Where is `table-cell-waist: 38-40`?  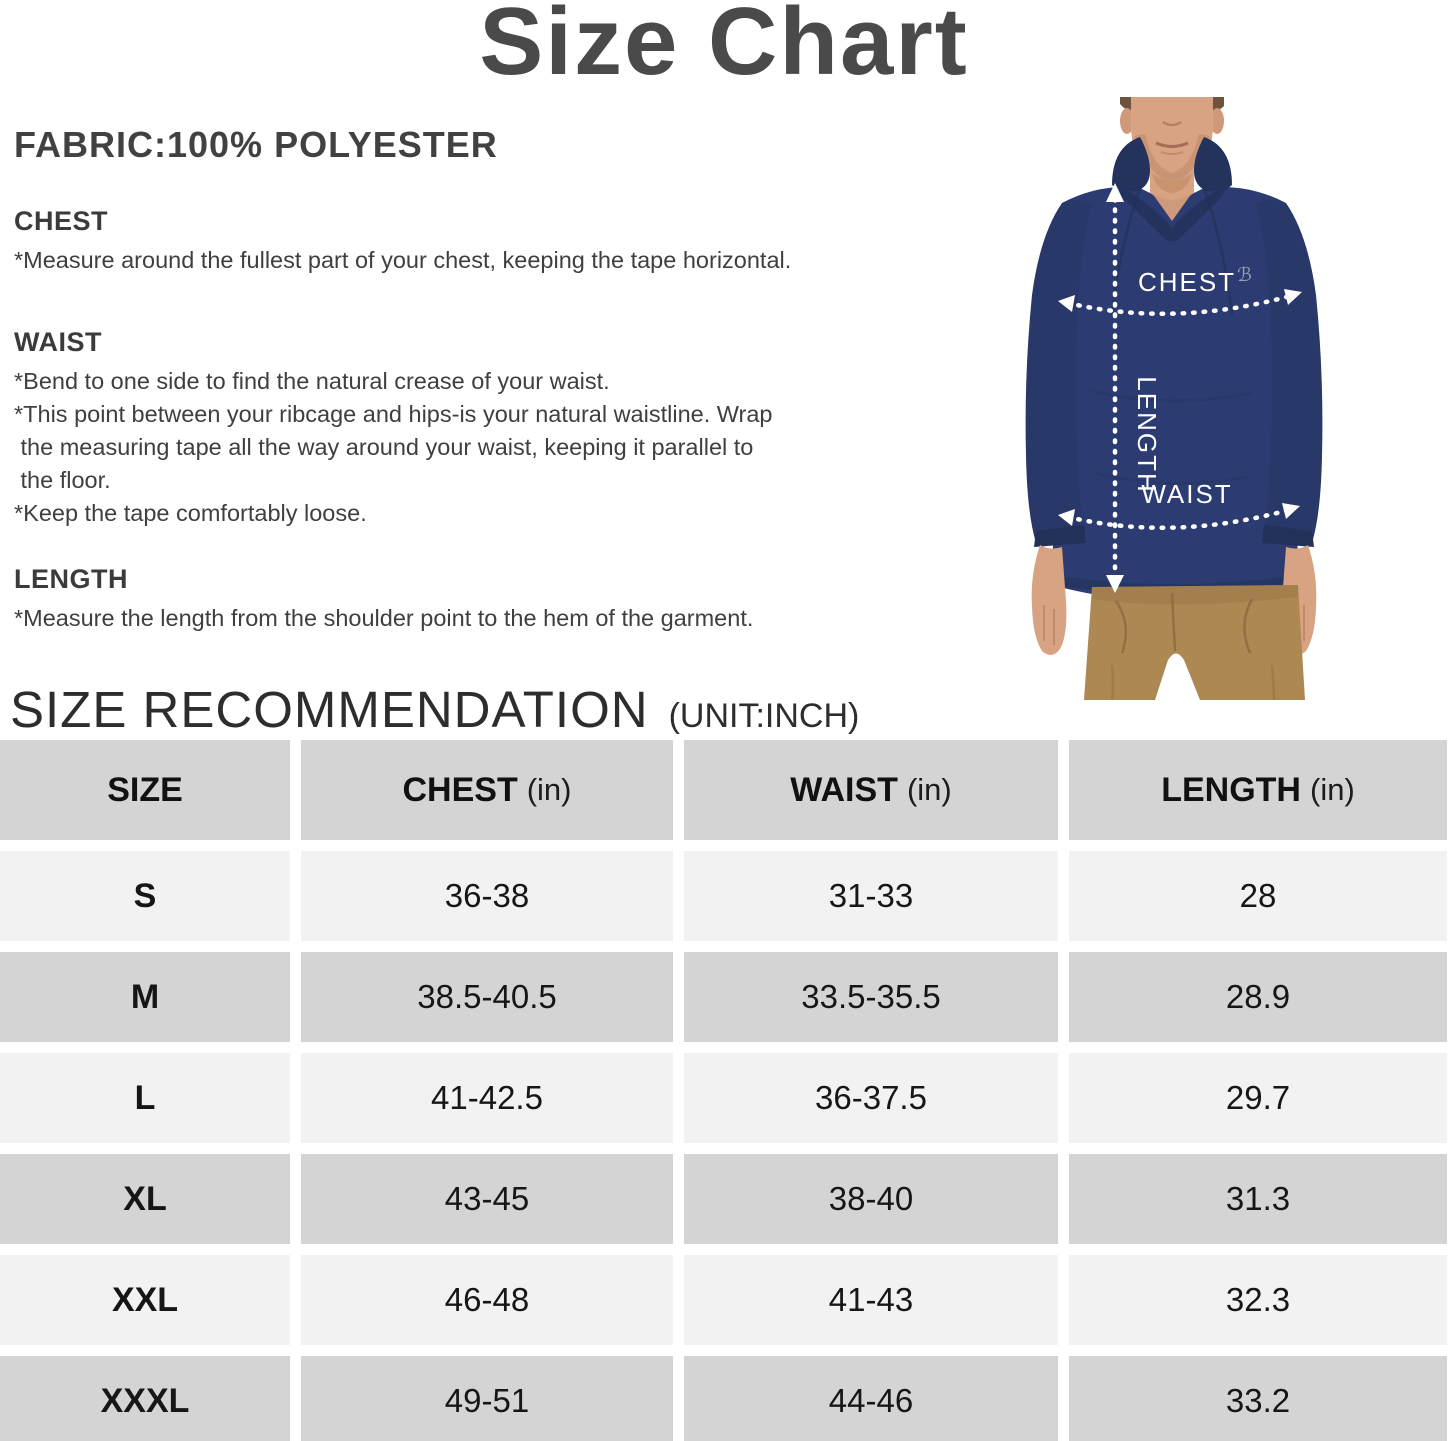
table-cell-waist: 38-40 is located at coordinates (871, 1199).